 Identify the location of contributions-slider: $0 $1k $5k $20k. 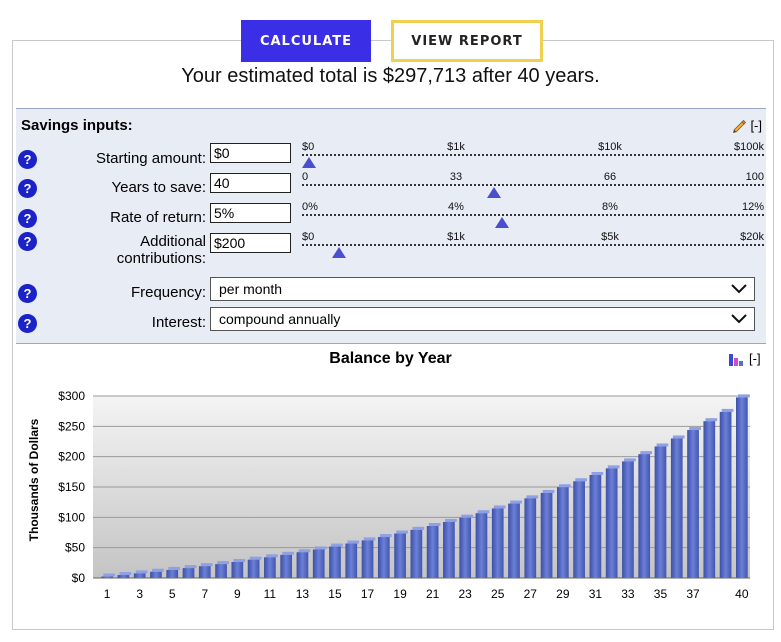
(533, 246).